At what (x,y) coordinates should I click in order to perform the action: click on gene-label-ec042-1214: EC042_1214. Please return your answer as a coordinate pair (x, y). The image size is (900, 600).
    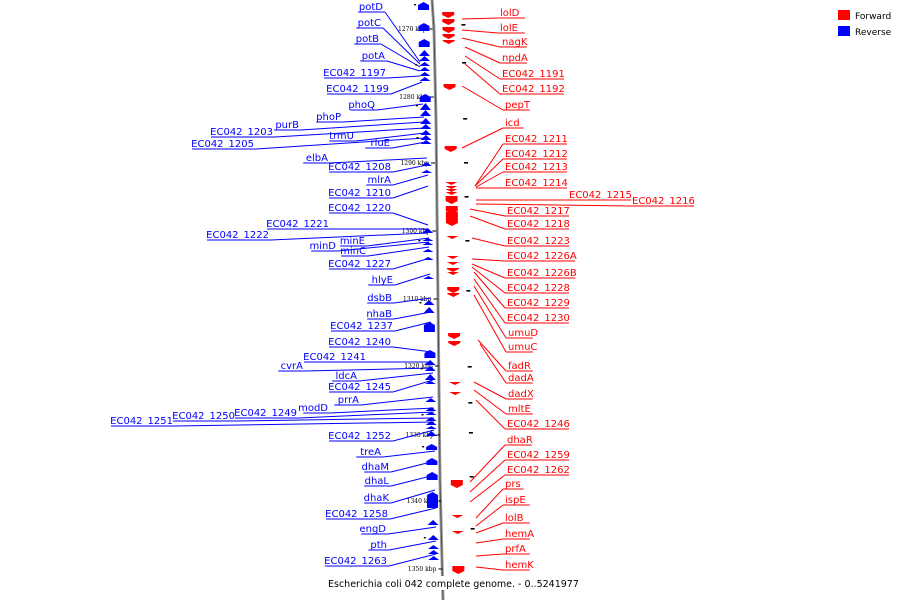
    Looking at the image, I should click on (522, 183).